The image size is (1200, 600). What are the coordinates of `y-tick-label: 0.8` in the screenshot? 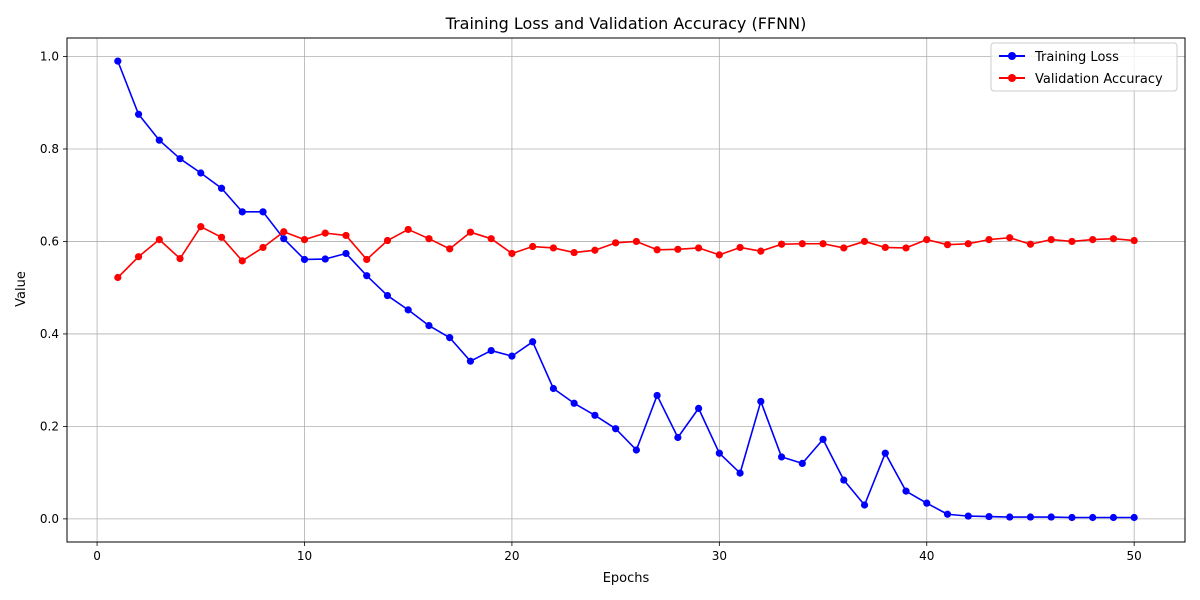 It's located at (49, 149).